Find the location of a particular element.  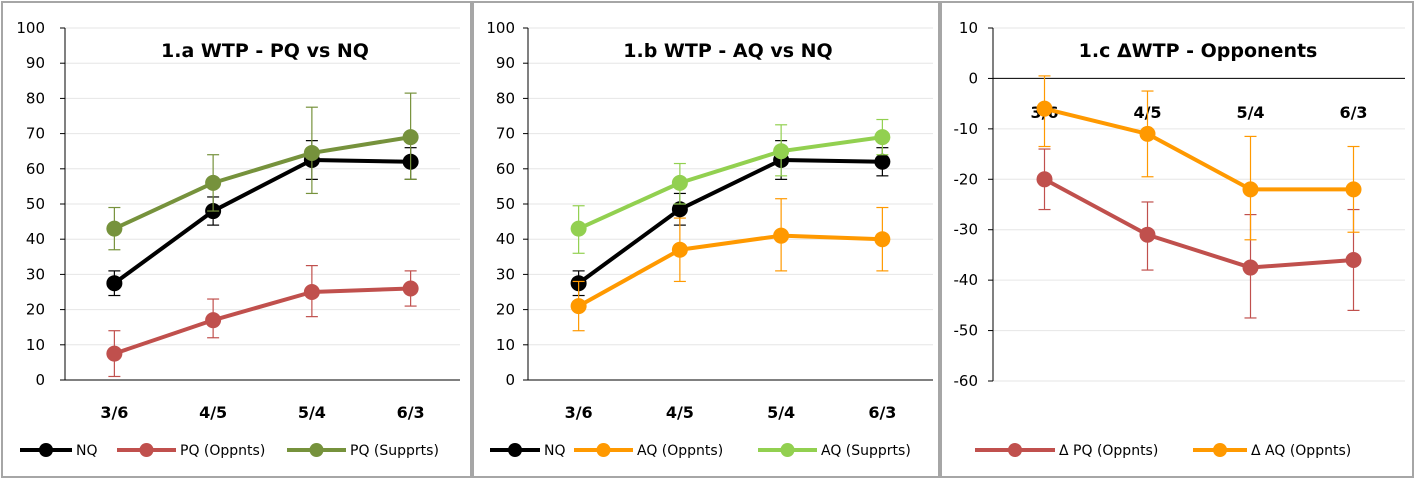

chart-a-y-tick-label: 70 is located at coordinates (35, 134).